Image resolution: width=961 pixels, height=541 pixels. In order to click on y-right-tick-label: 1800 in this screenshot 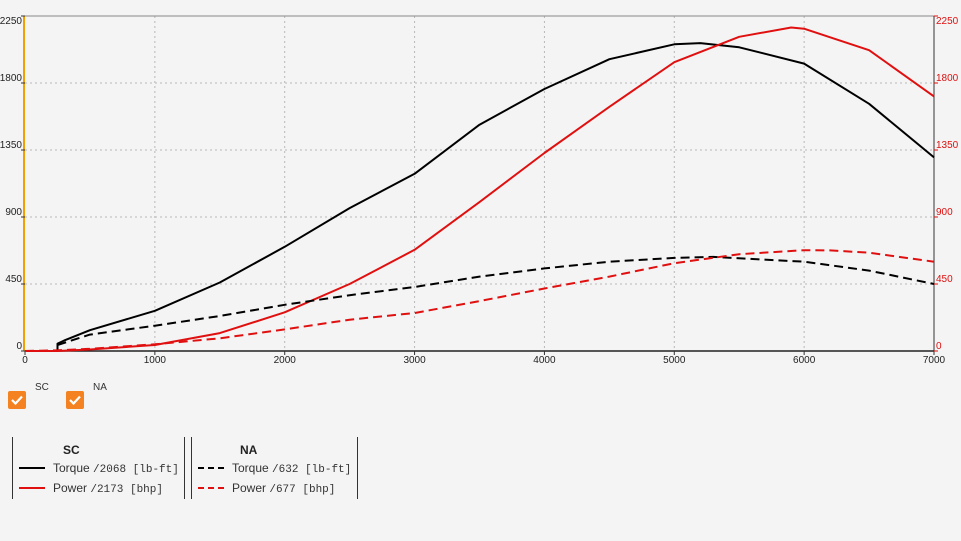, I will do `click(947, 78)`.